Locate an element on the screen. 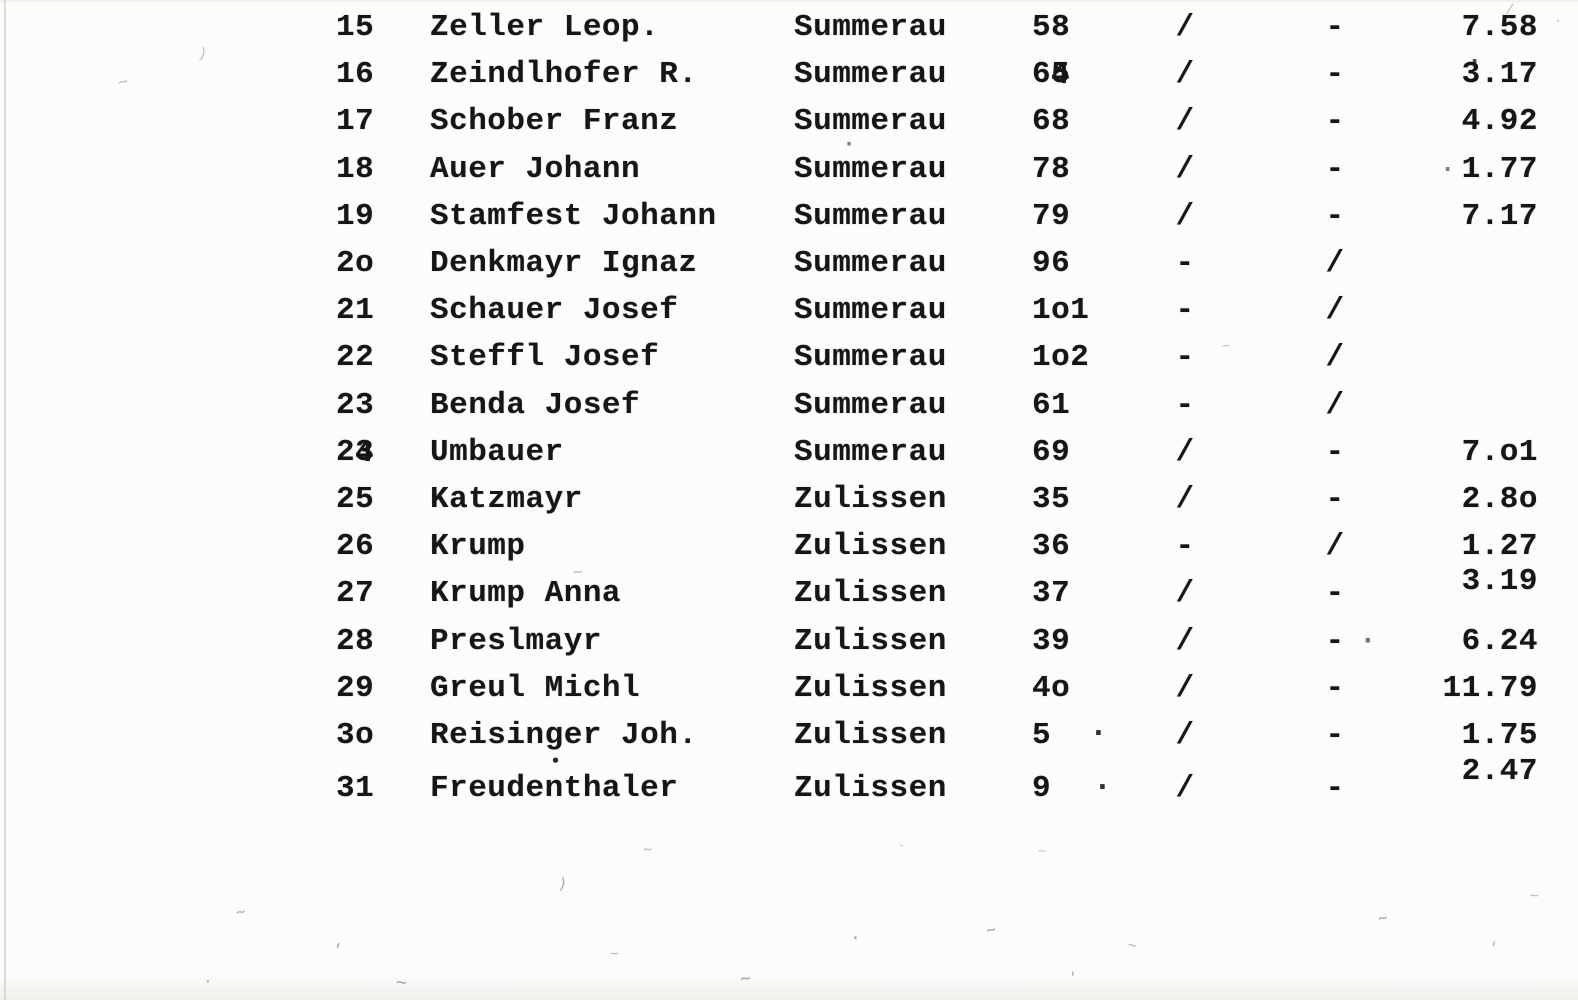  table-row: 15 Zeller Leop. Summerau 58 / - 7.58 is located at coordinates (789, 28).